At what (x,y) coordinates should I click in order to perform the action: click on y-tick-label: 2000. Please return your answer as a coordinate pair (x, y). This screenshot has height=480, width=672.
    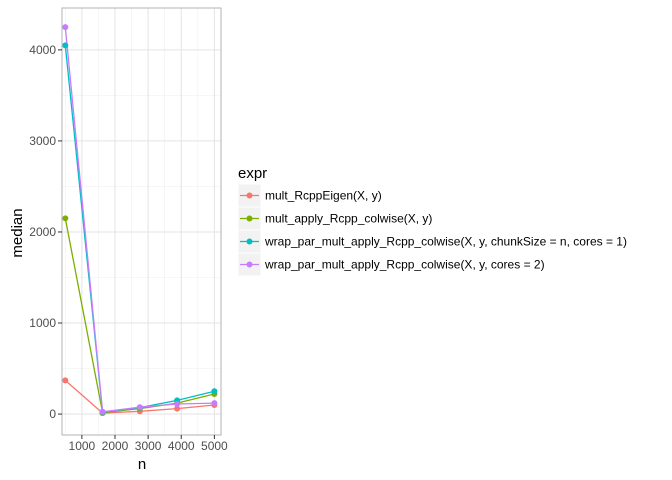
    Looking at the image, I should click on (42, 232).